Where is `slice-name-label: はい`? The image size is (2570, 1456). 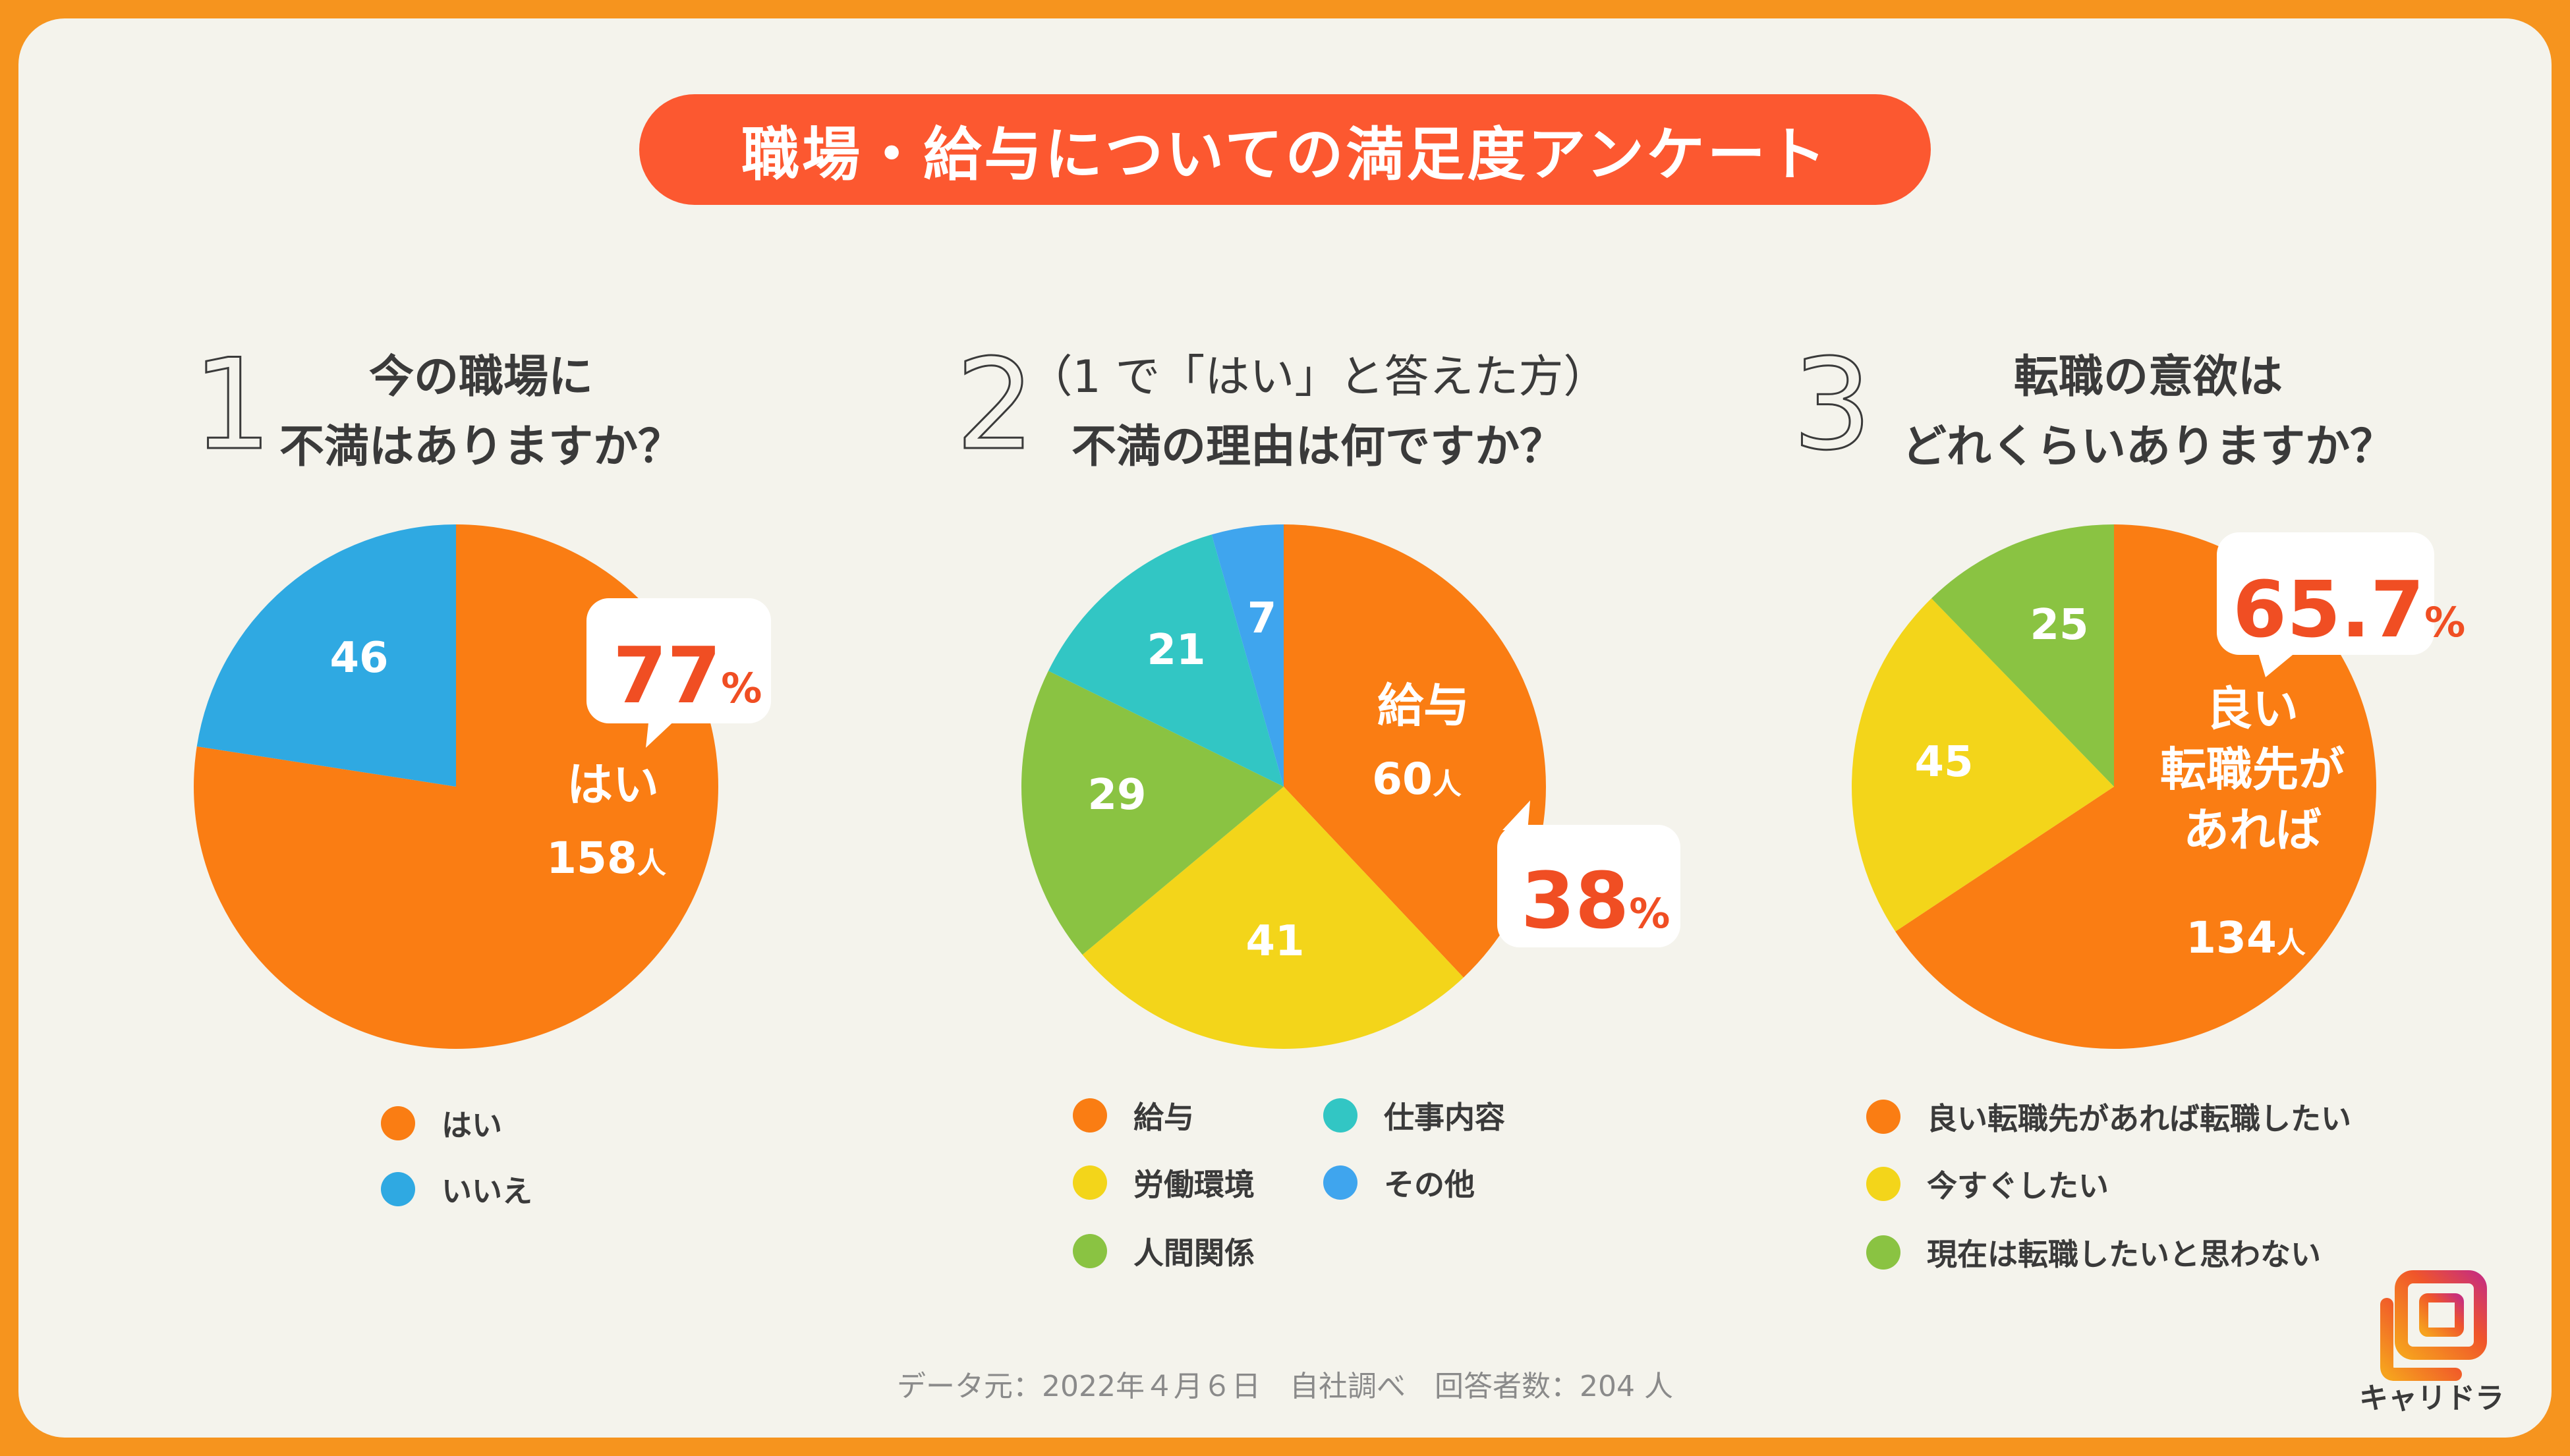
slice-name-label: はい is located at coordinates (613, 785).